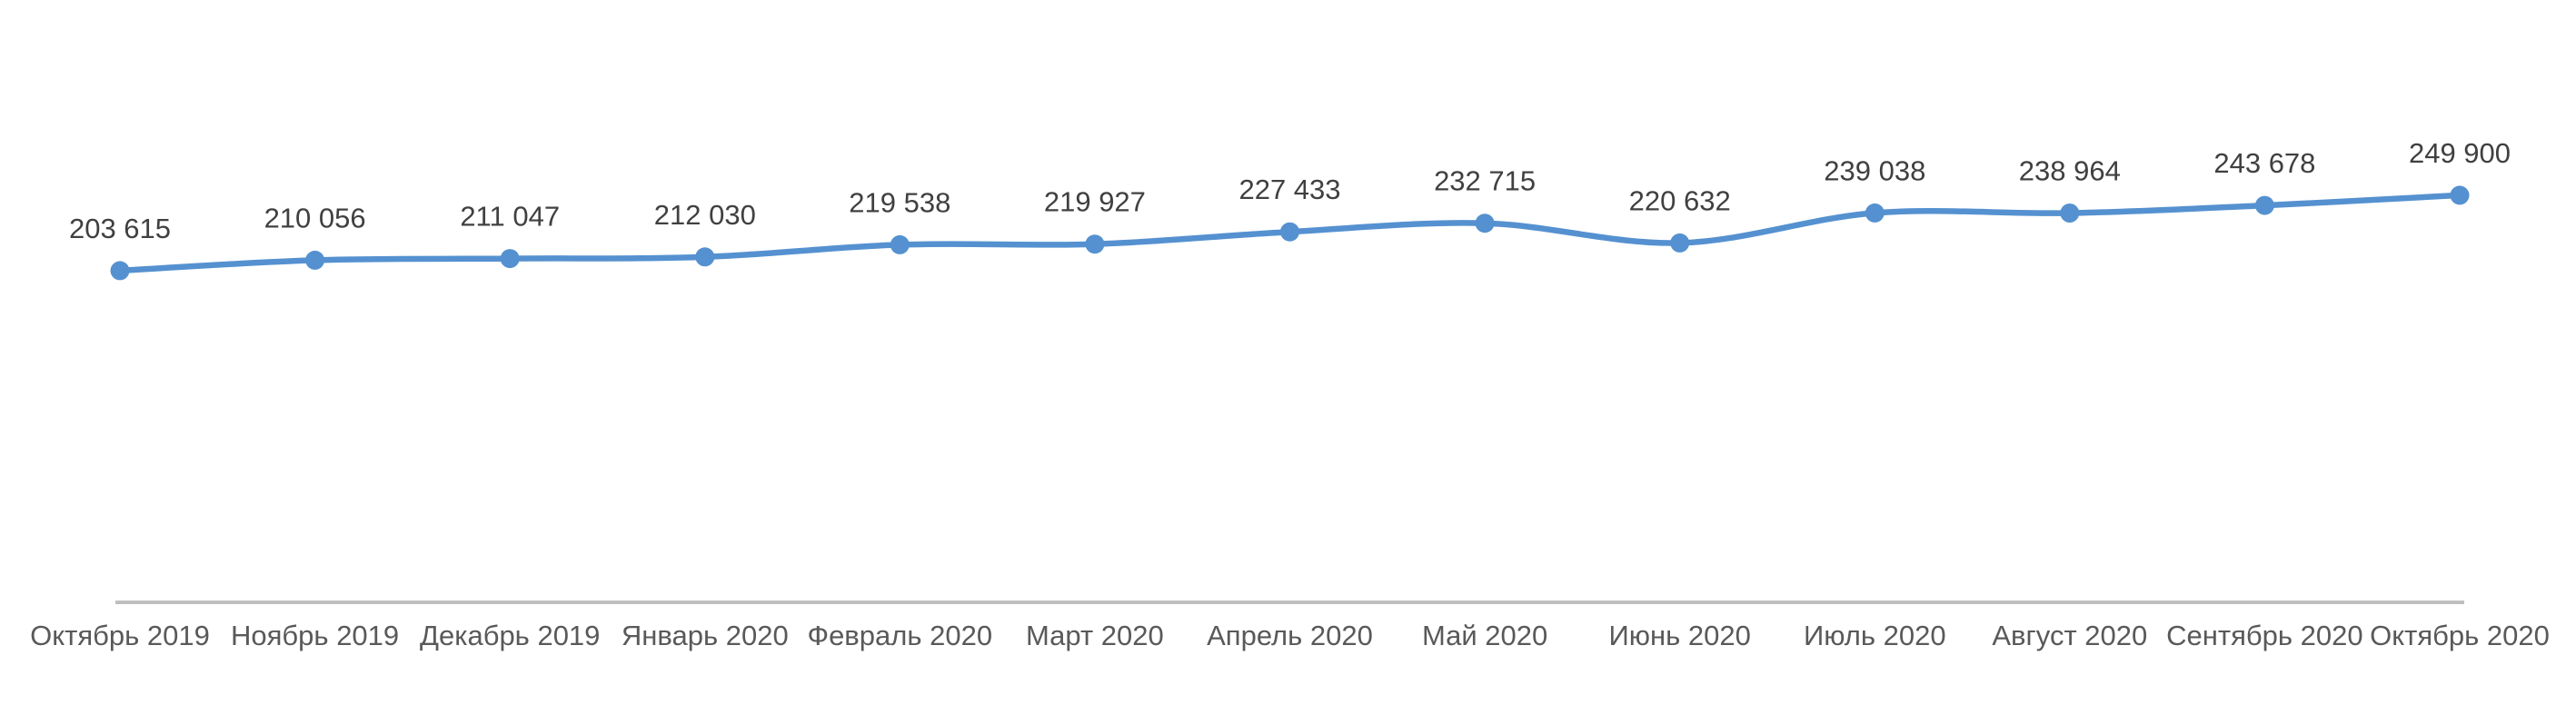 This screenshot has height=705, width=2576. Describe the element at coordinates (510, 217) in the screenshot. I see `data-point-label: 211 047` at that location.